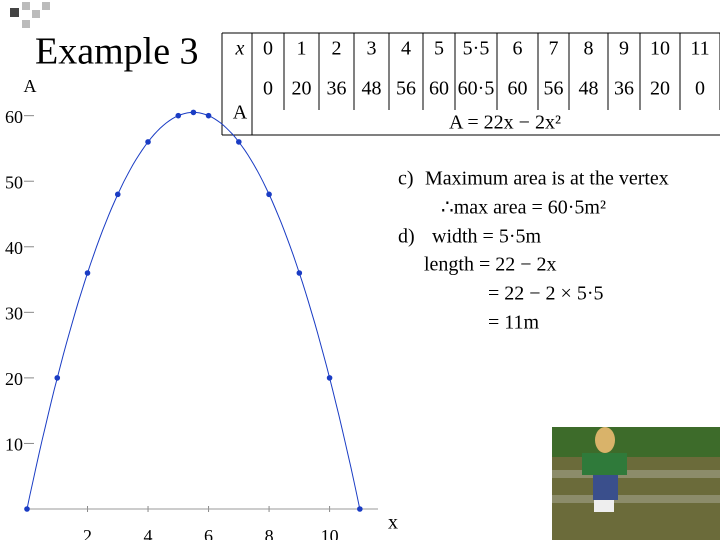 This screenshot has width=720, height=540. What do you see at coordinates (589, 49) in the screenshot?
I see `table-cell: 8` at bounding box center [589, 49].